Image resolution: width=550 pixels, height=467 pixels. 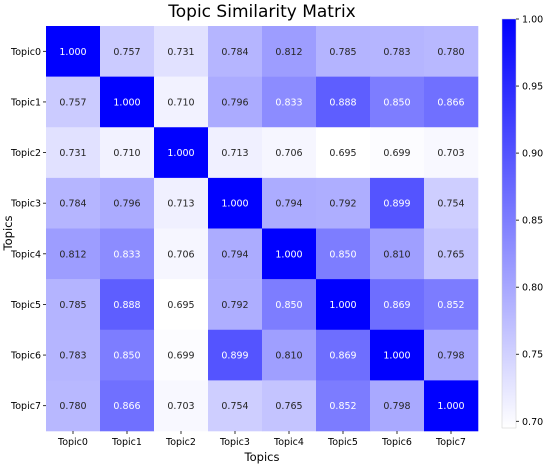 I want to click on cell-value-label: 0.794, so click(x=288, y=204).